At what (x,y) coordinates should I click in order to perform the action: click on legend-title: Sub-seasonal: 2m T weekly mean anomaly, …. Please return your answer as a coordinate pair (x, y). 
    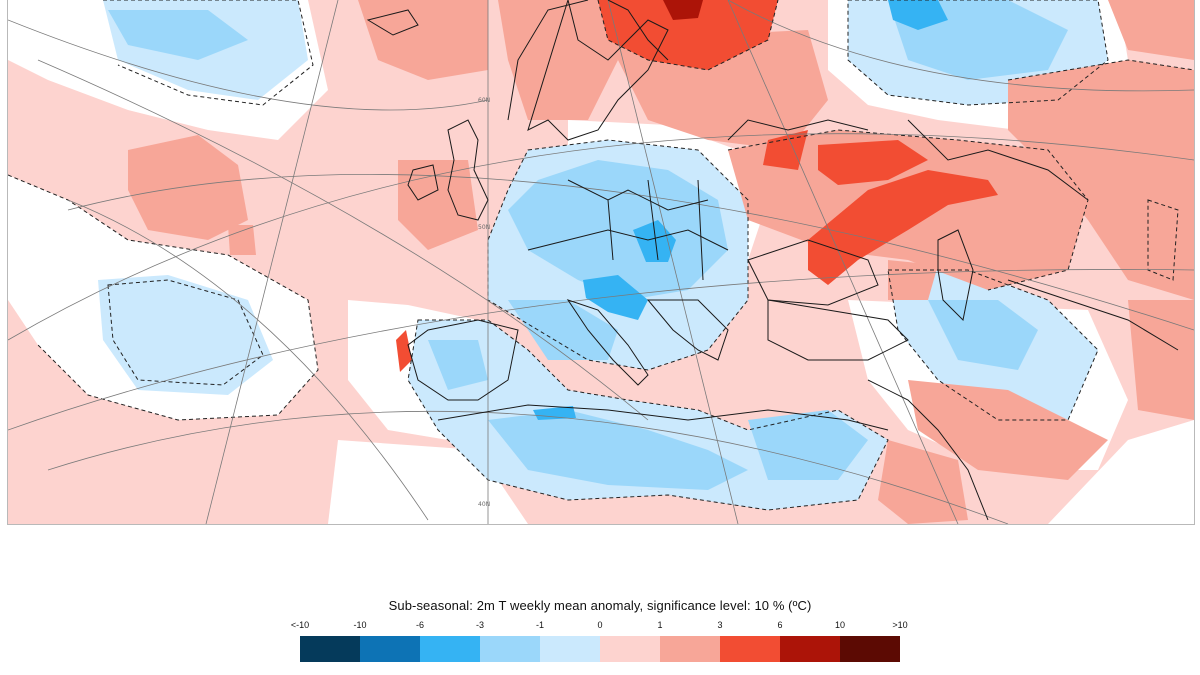
    Looking at the image, I should click on (600, 605).